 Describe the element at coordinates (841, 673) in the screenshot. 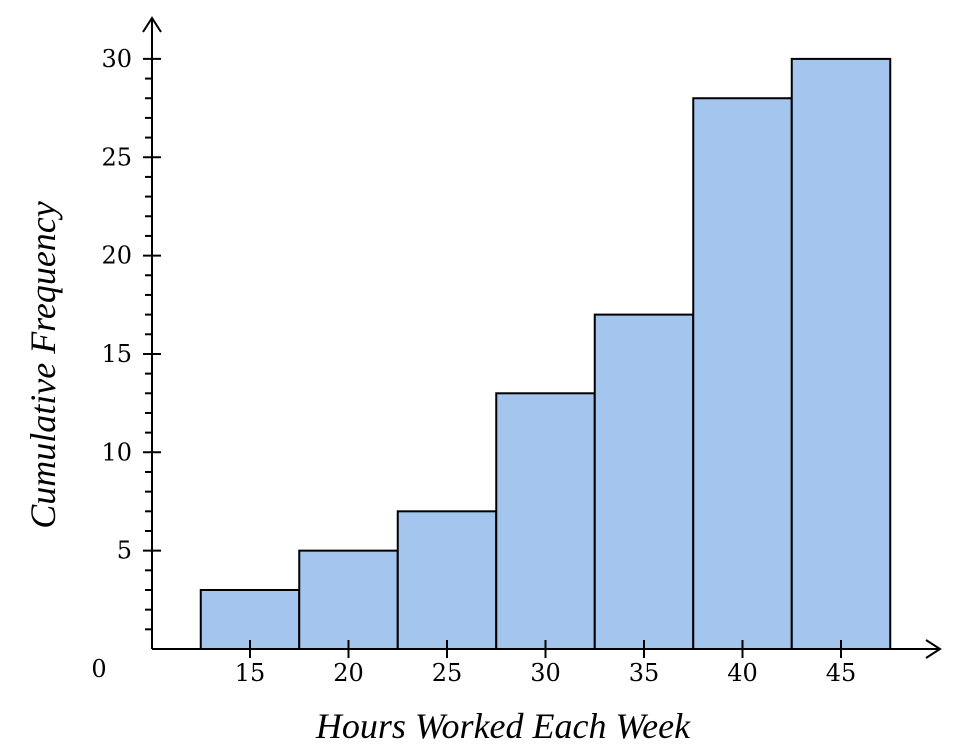

I see `x-tick-label-45: 45` at that location.